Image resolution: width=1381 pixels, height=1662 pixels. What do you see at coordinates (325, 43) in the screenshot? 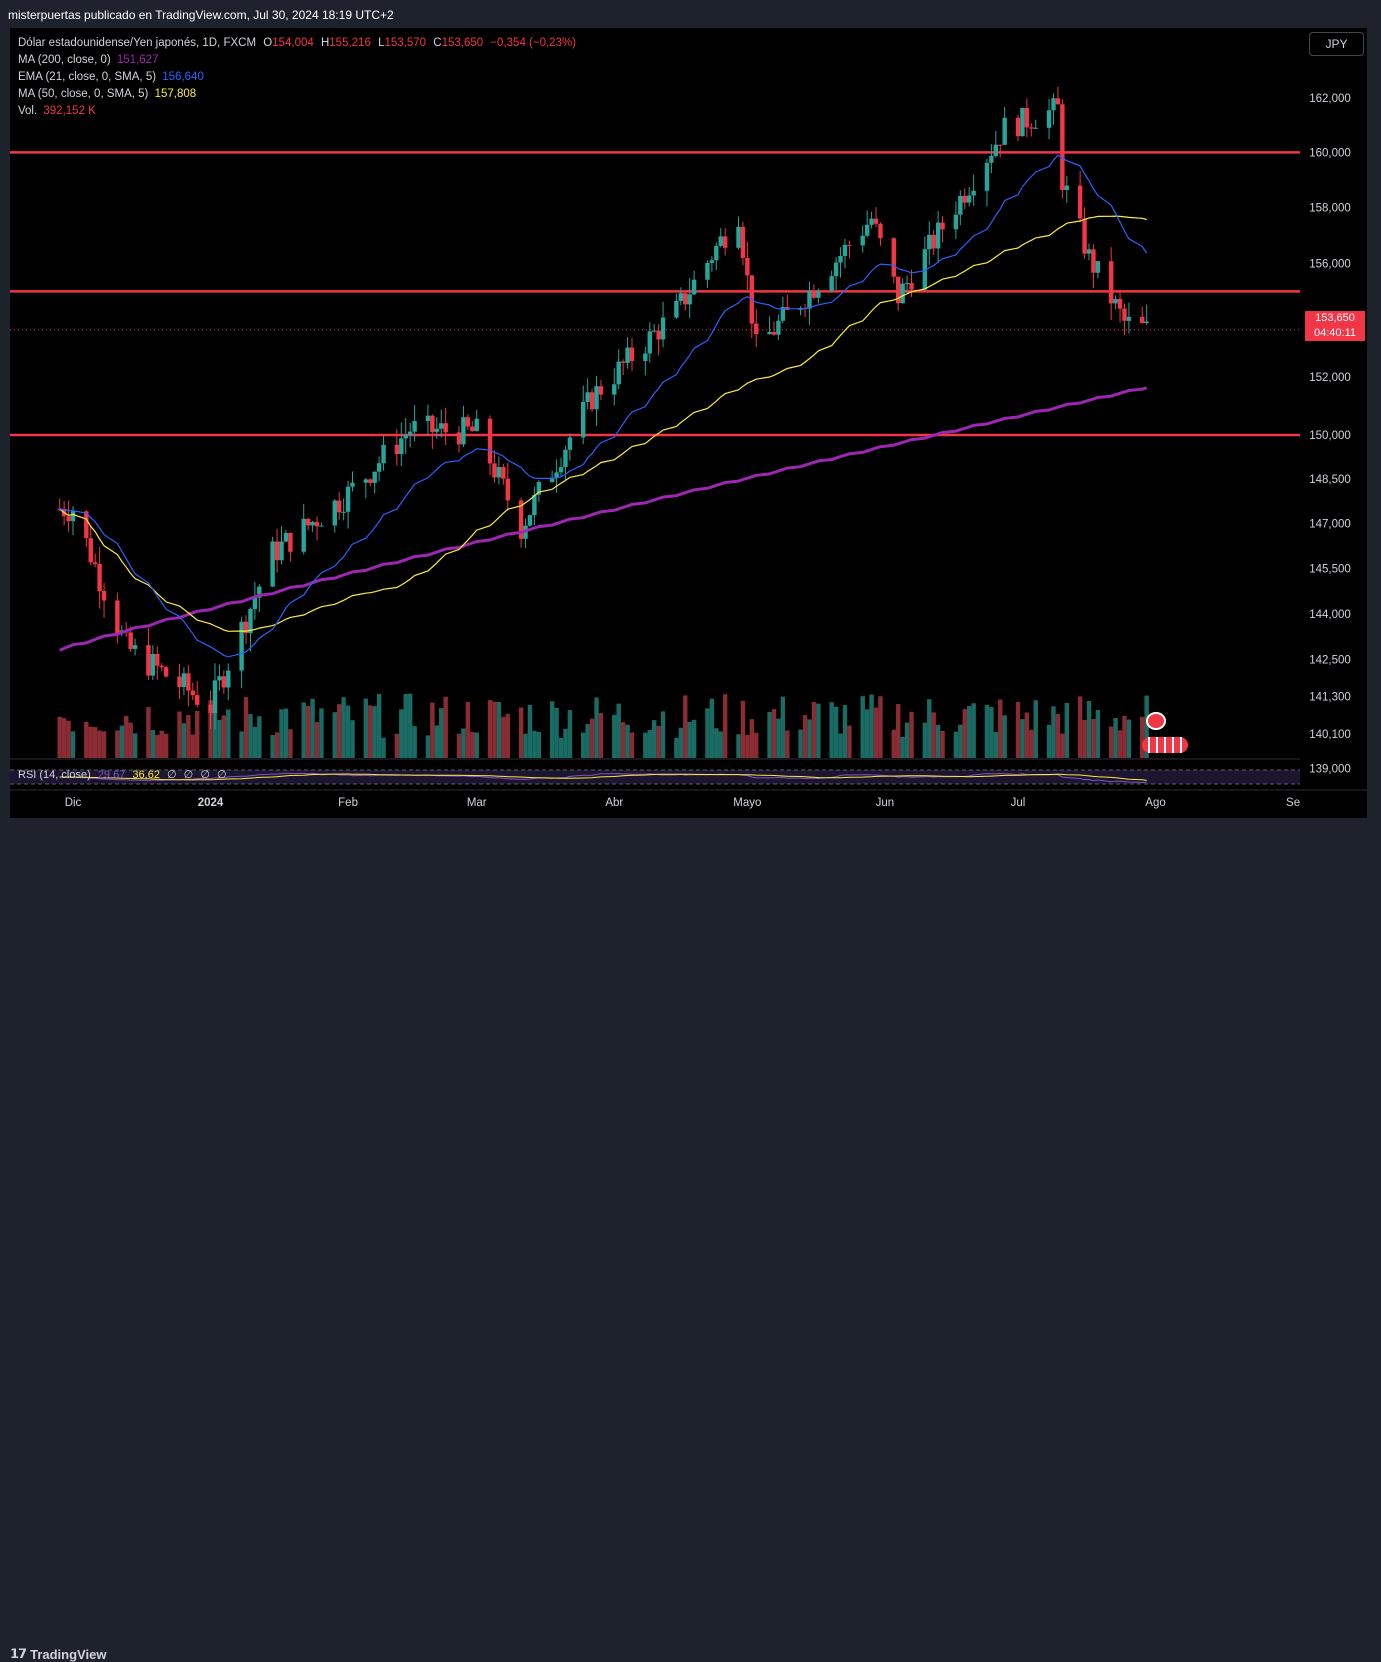
I see `high-label: H` at bounding box center [325, 43].